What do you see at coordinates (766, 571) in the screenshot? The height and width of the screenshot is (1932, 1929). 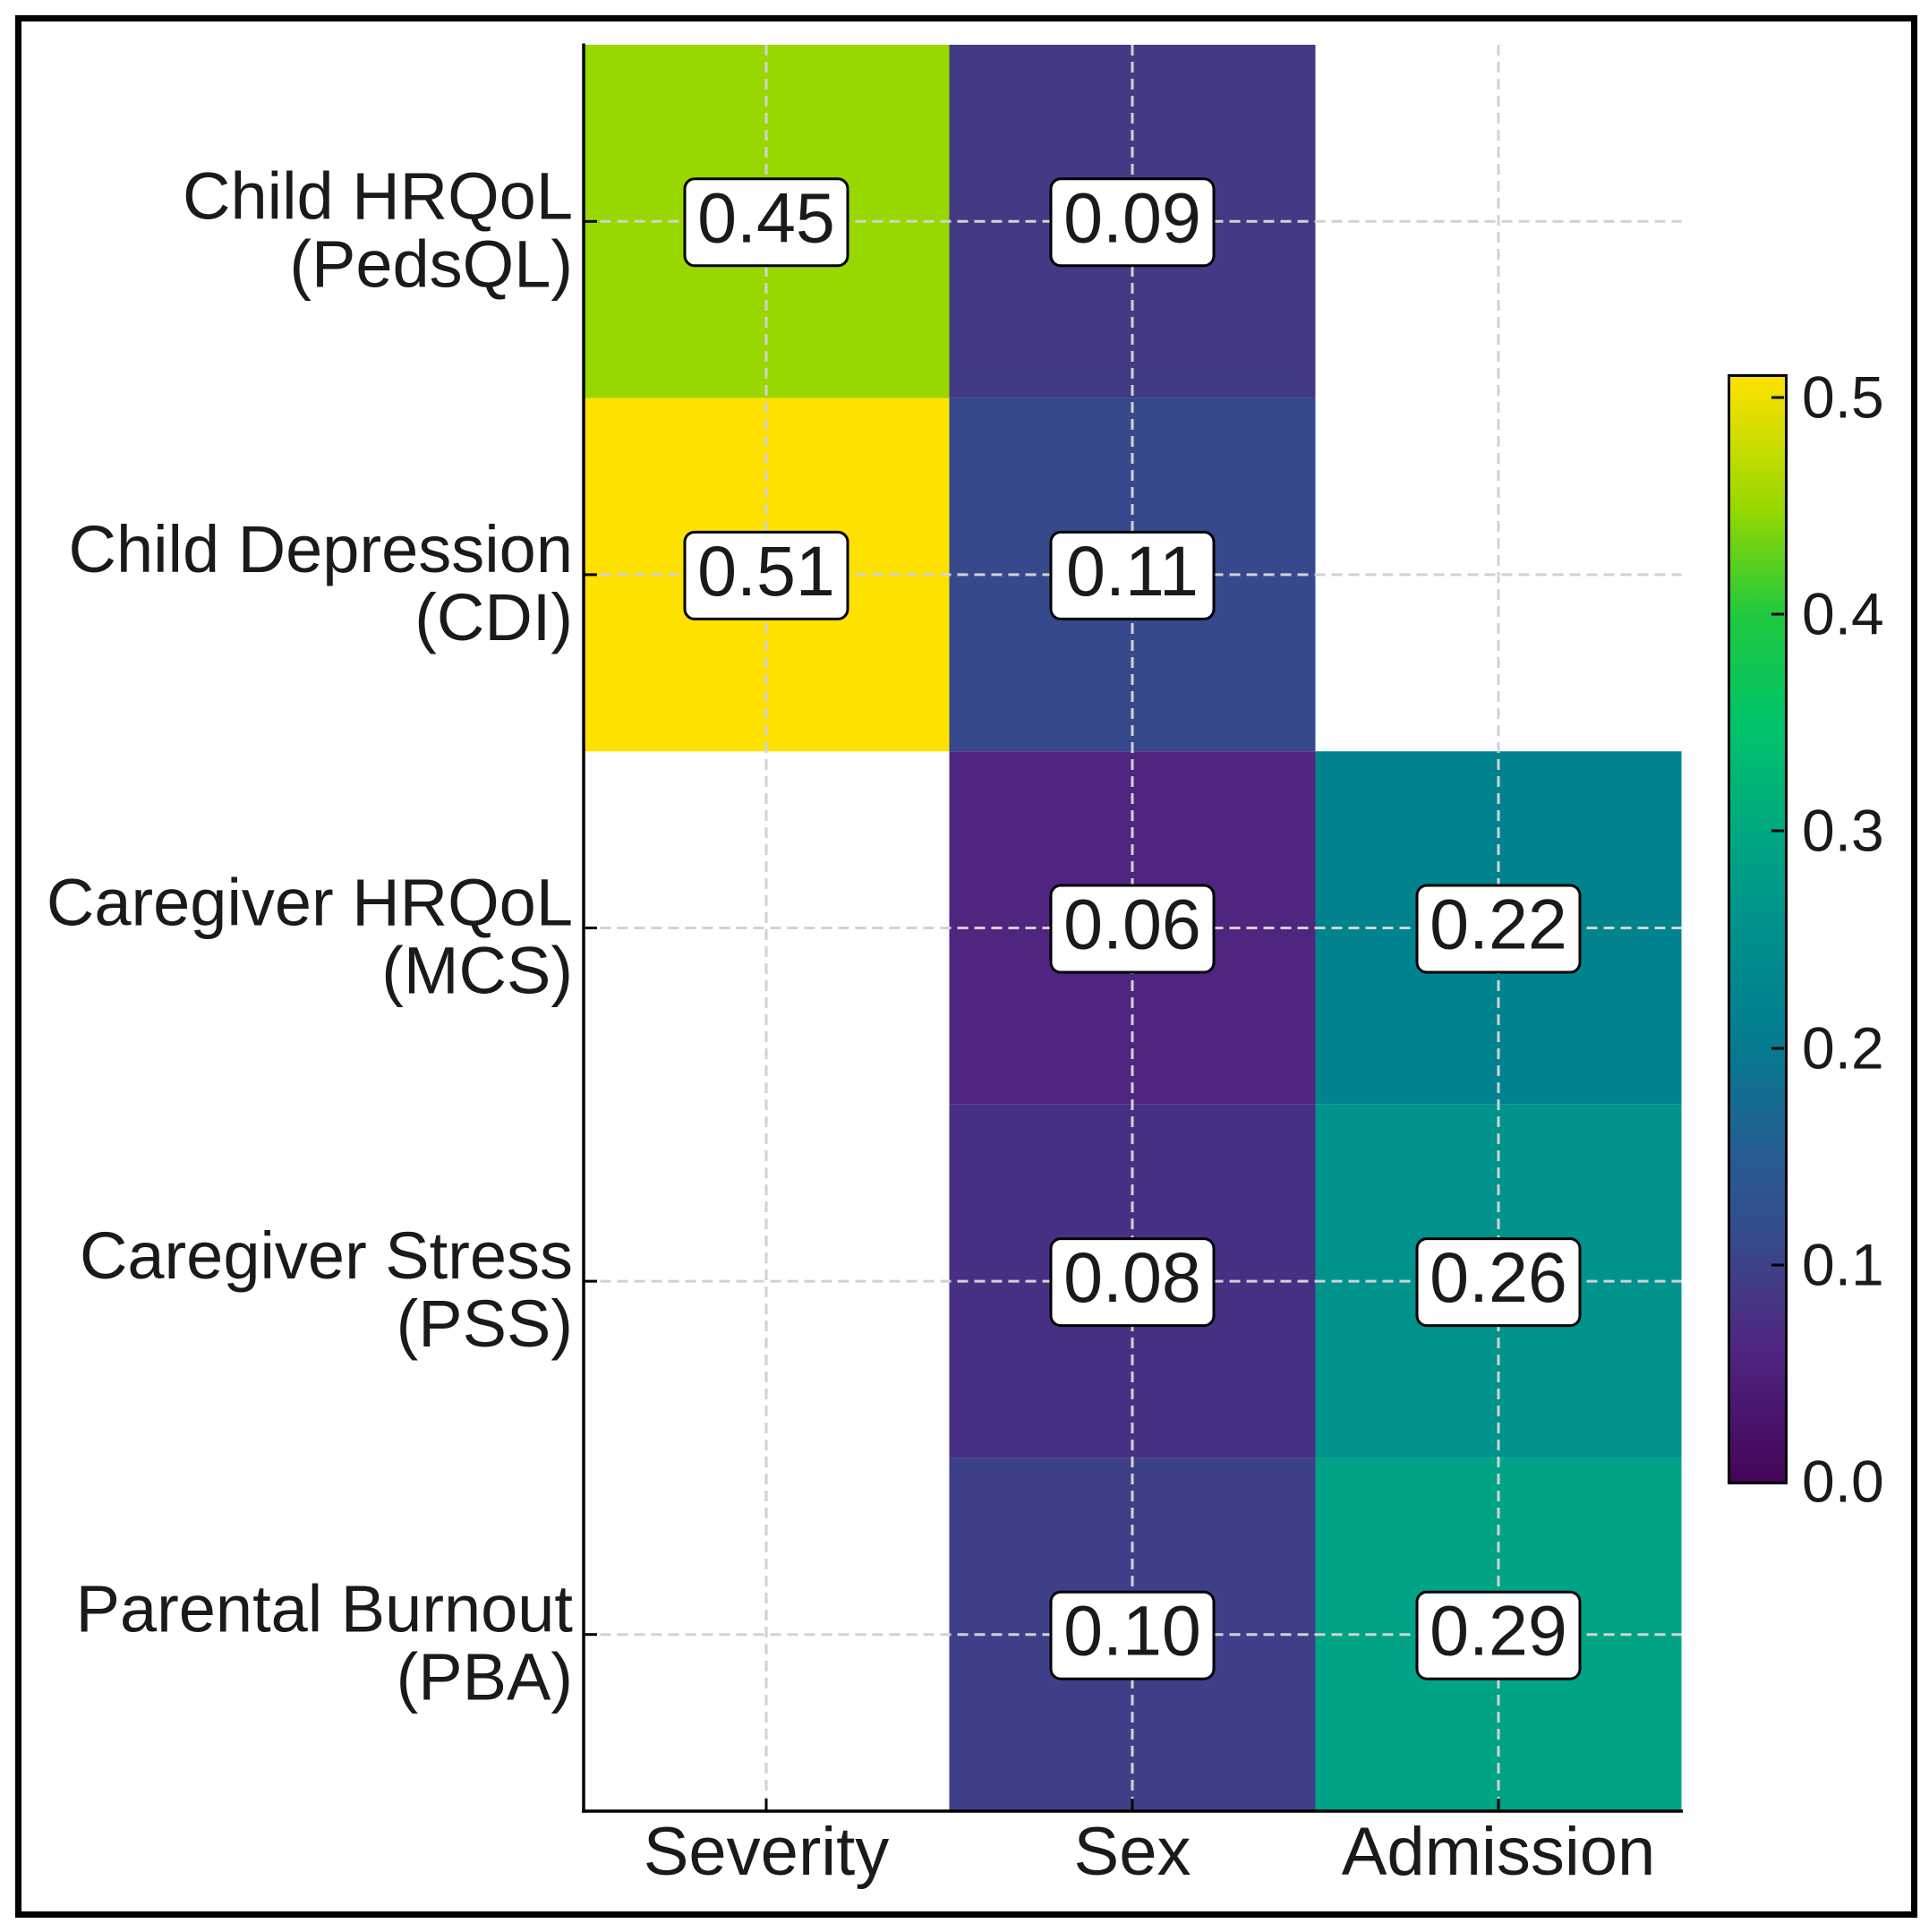 I see `svg-text: 0.51` at bounding box center [766, 571].